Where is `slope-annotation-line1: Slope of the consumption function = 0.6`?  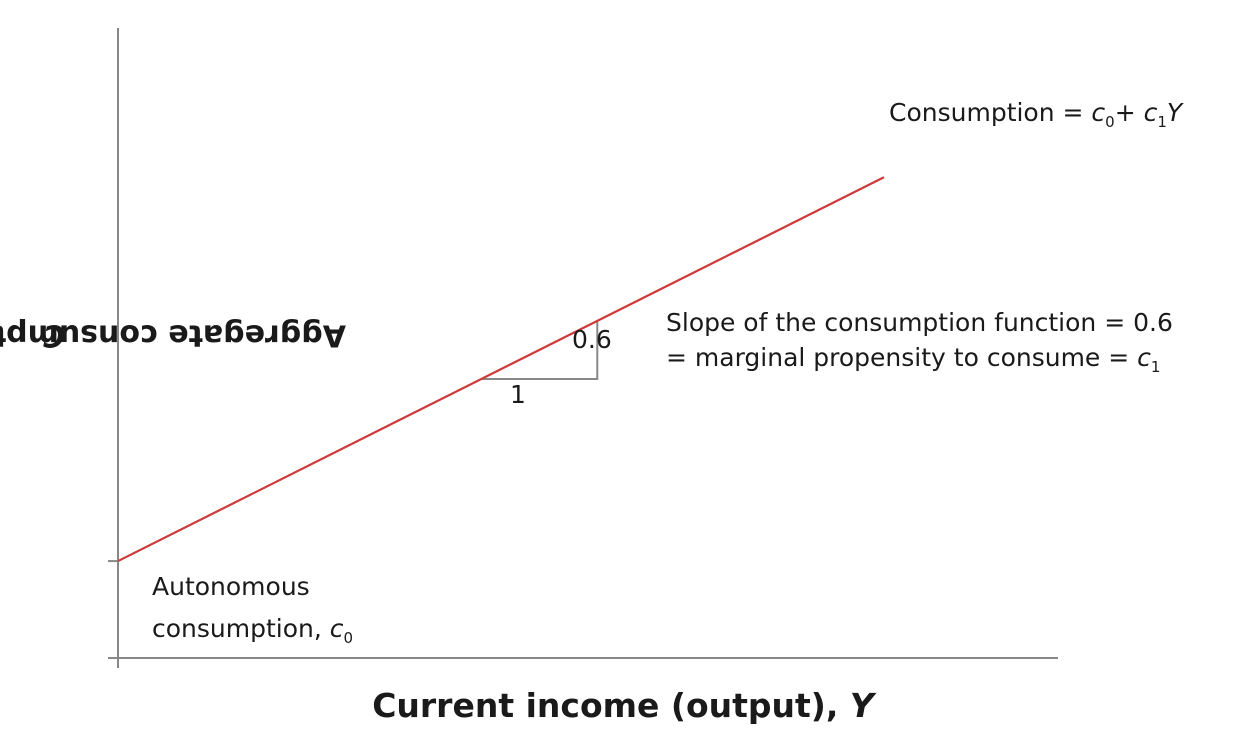
slope-annotation-line1: Slope of the consumption function = 0.6 is located at coordinates (919, 322).